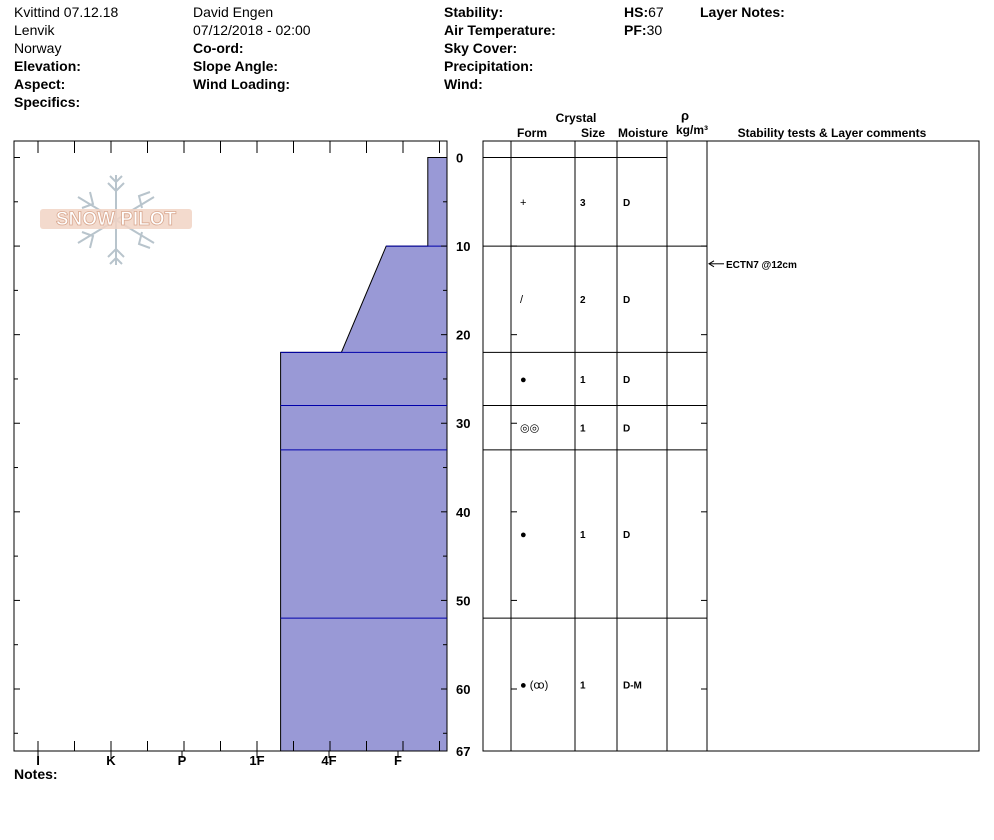  What do you see at coordinates (635, 30) in the screenshot?
I see `pf-label: PF:` at bounding box center [635, 30].